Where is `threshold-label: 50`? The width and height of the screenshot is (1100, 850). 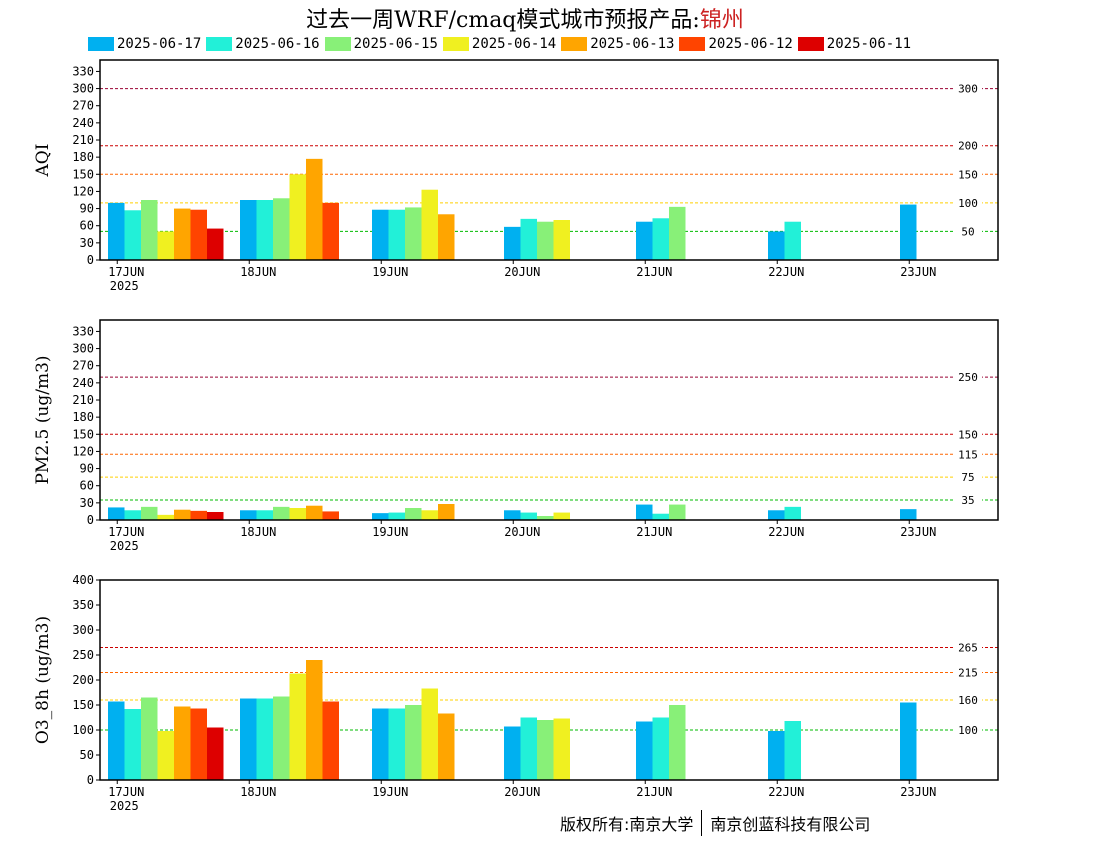
threshold-label: 50 is located at coordinates (967, 231).